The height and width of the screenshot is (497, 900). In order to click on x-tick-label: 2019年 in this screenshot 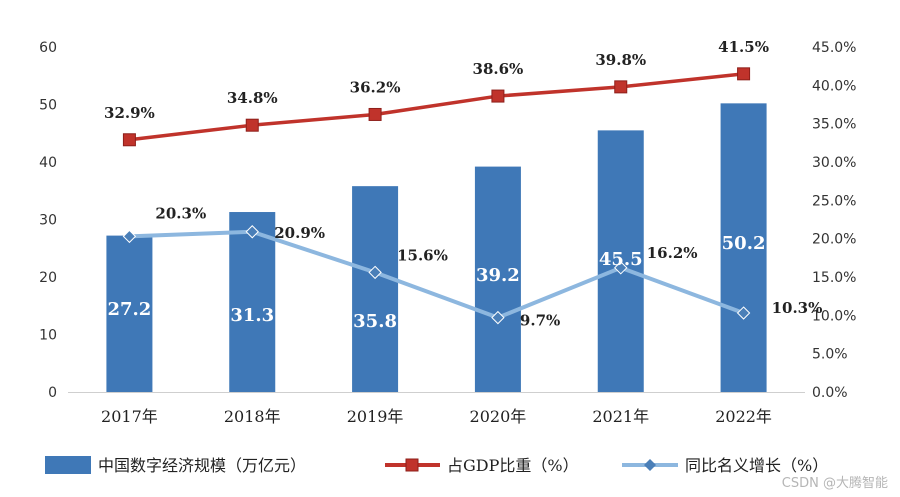, I will do `click(375, 416)`.